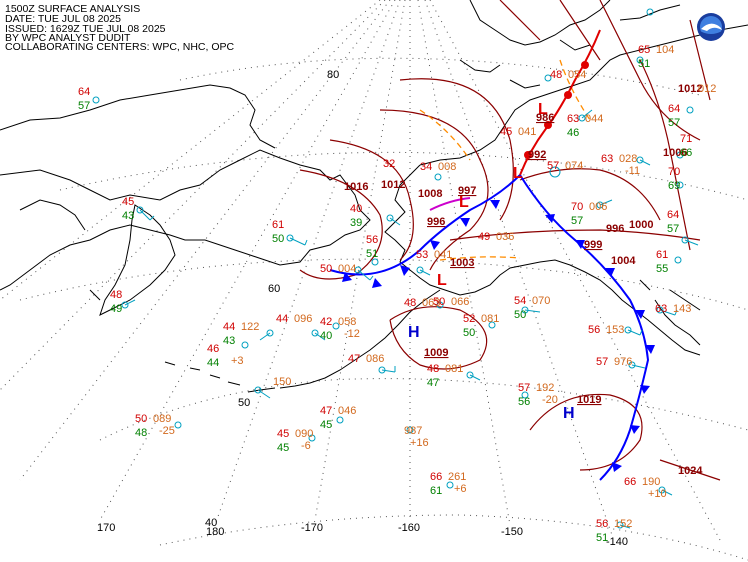 The width and height of the screenshot is (748, 562). Describe the element at coordinates (524, 402) in the screenshot. I see `obs-dewpoint: 56` at that location.